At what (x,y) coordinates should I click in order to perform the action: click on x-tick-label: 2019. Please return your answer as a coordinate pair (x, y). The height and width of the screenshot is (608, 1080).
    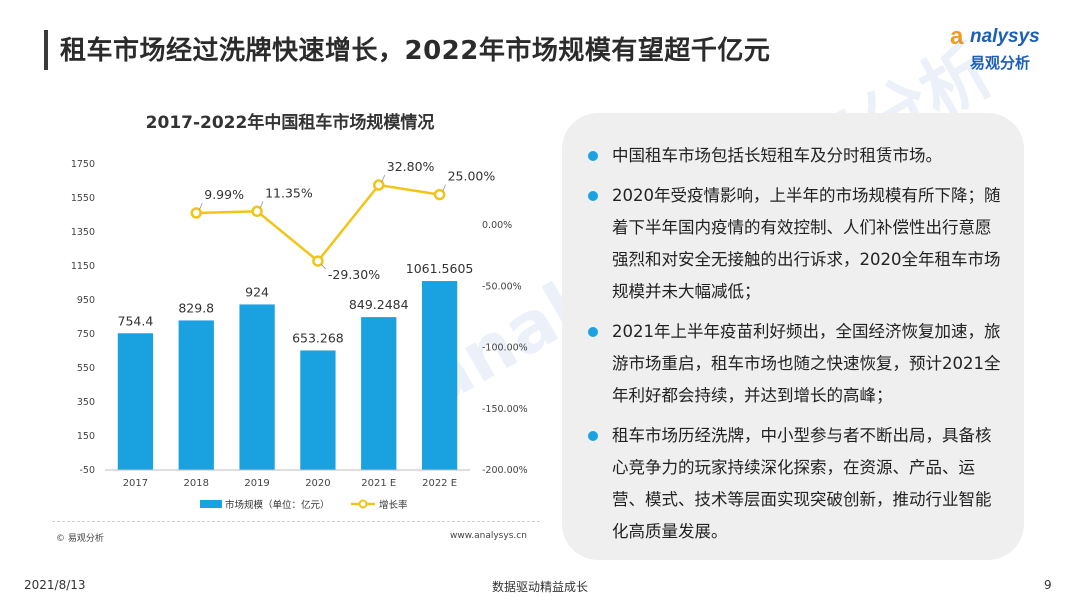
    Looking at the image, I should click on (256, 483).